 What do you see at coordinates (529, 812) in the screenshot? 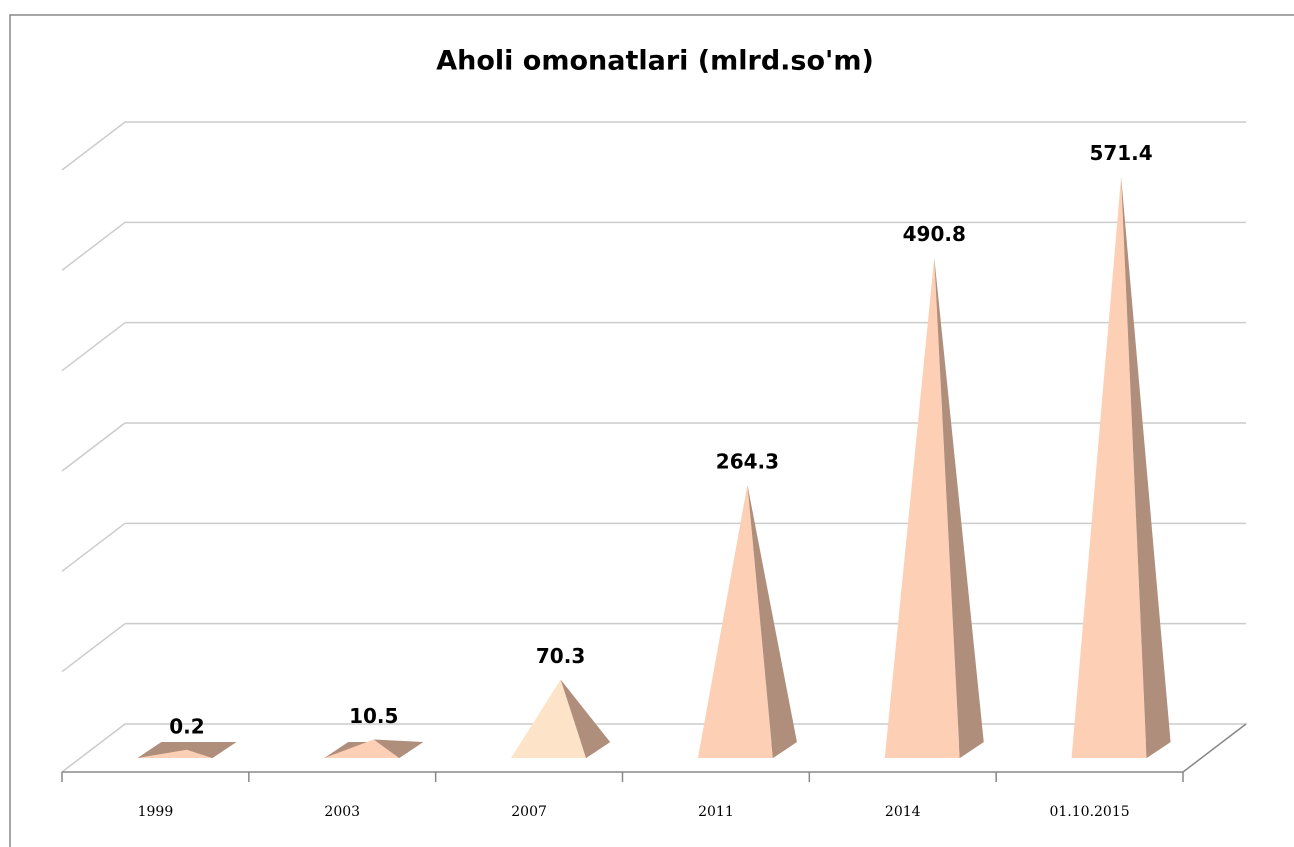
I see `x-tick-label: 2007` at bounding box center [529, 812].